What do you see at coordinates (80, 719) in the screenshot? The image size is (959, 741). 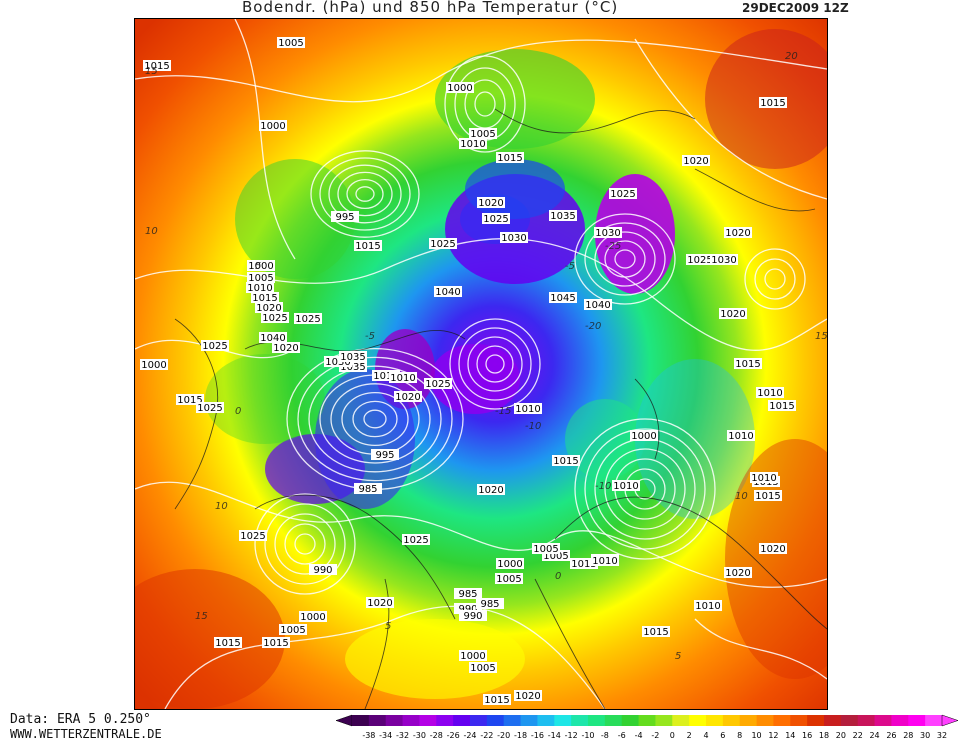 I see `data-source: Data: ERA 5 0.250°` at bounding box center [80, 719].